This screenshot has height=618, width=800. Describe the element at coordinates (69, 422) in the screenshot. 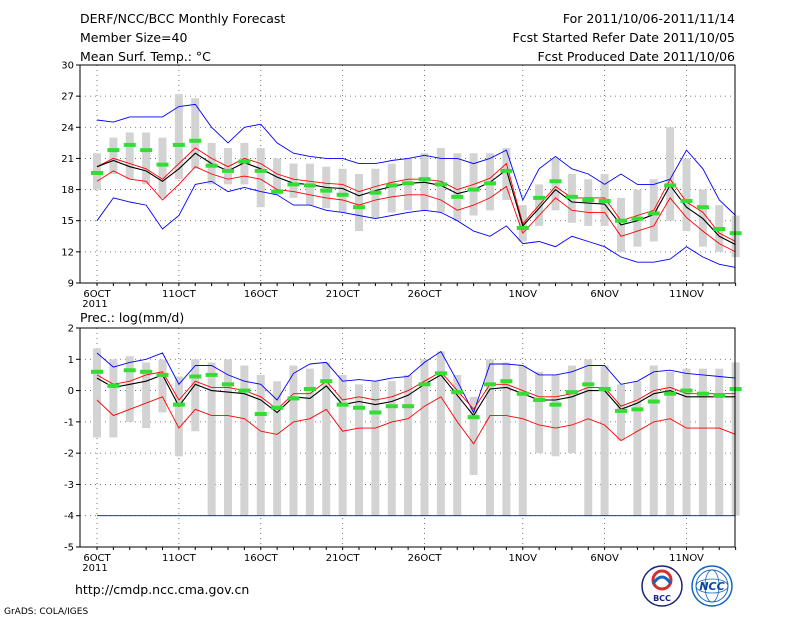

I see `prec-ytick-label: -1` at that location.